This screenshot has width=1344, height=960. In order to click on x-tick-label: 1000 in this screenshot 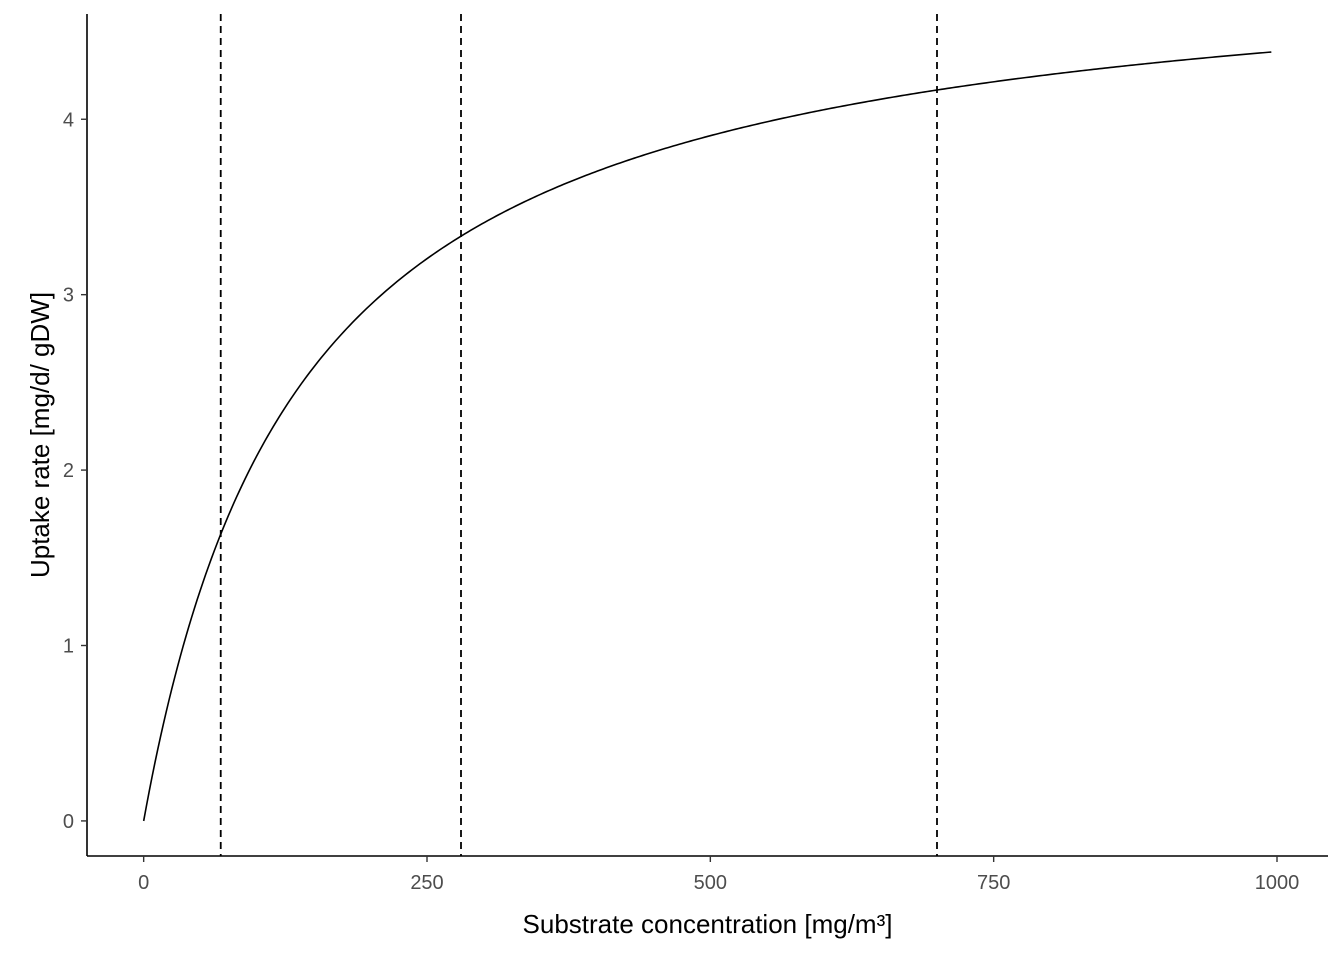, I will do `click(1277, 883)`.